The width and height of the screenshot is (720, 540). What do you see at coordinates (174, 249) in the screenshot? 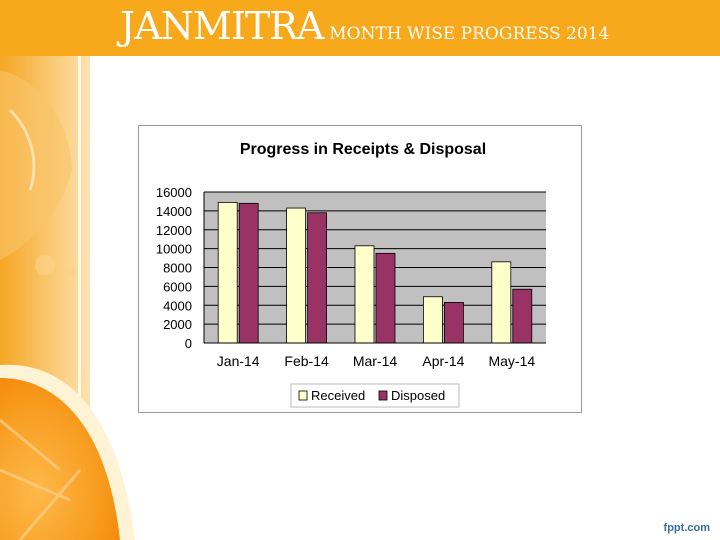
I see `y-tick-label: 10000` at bounding box center [174, 249].